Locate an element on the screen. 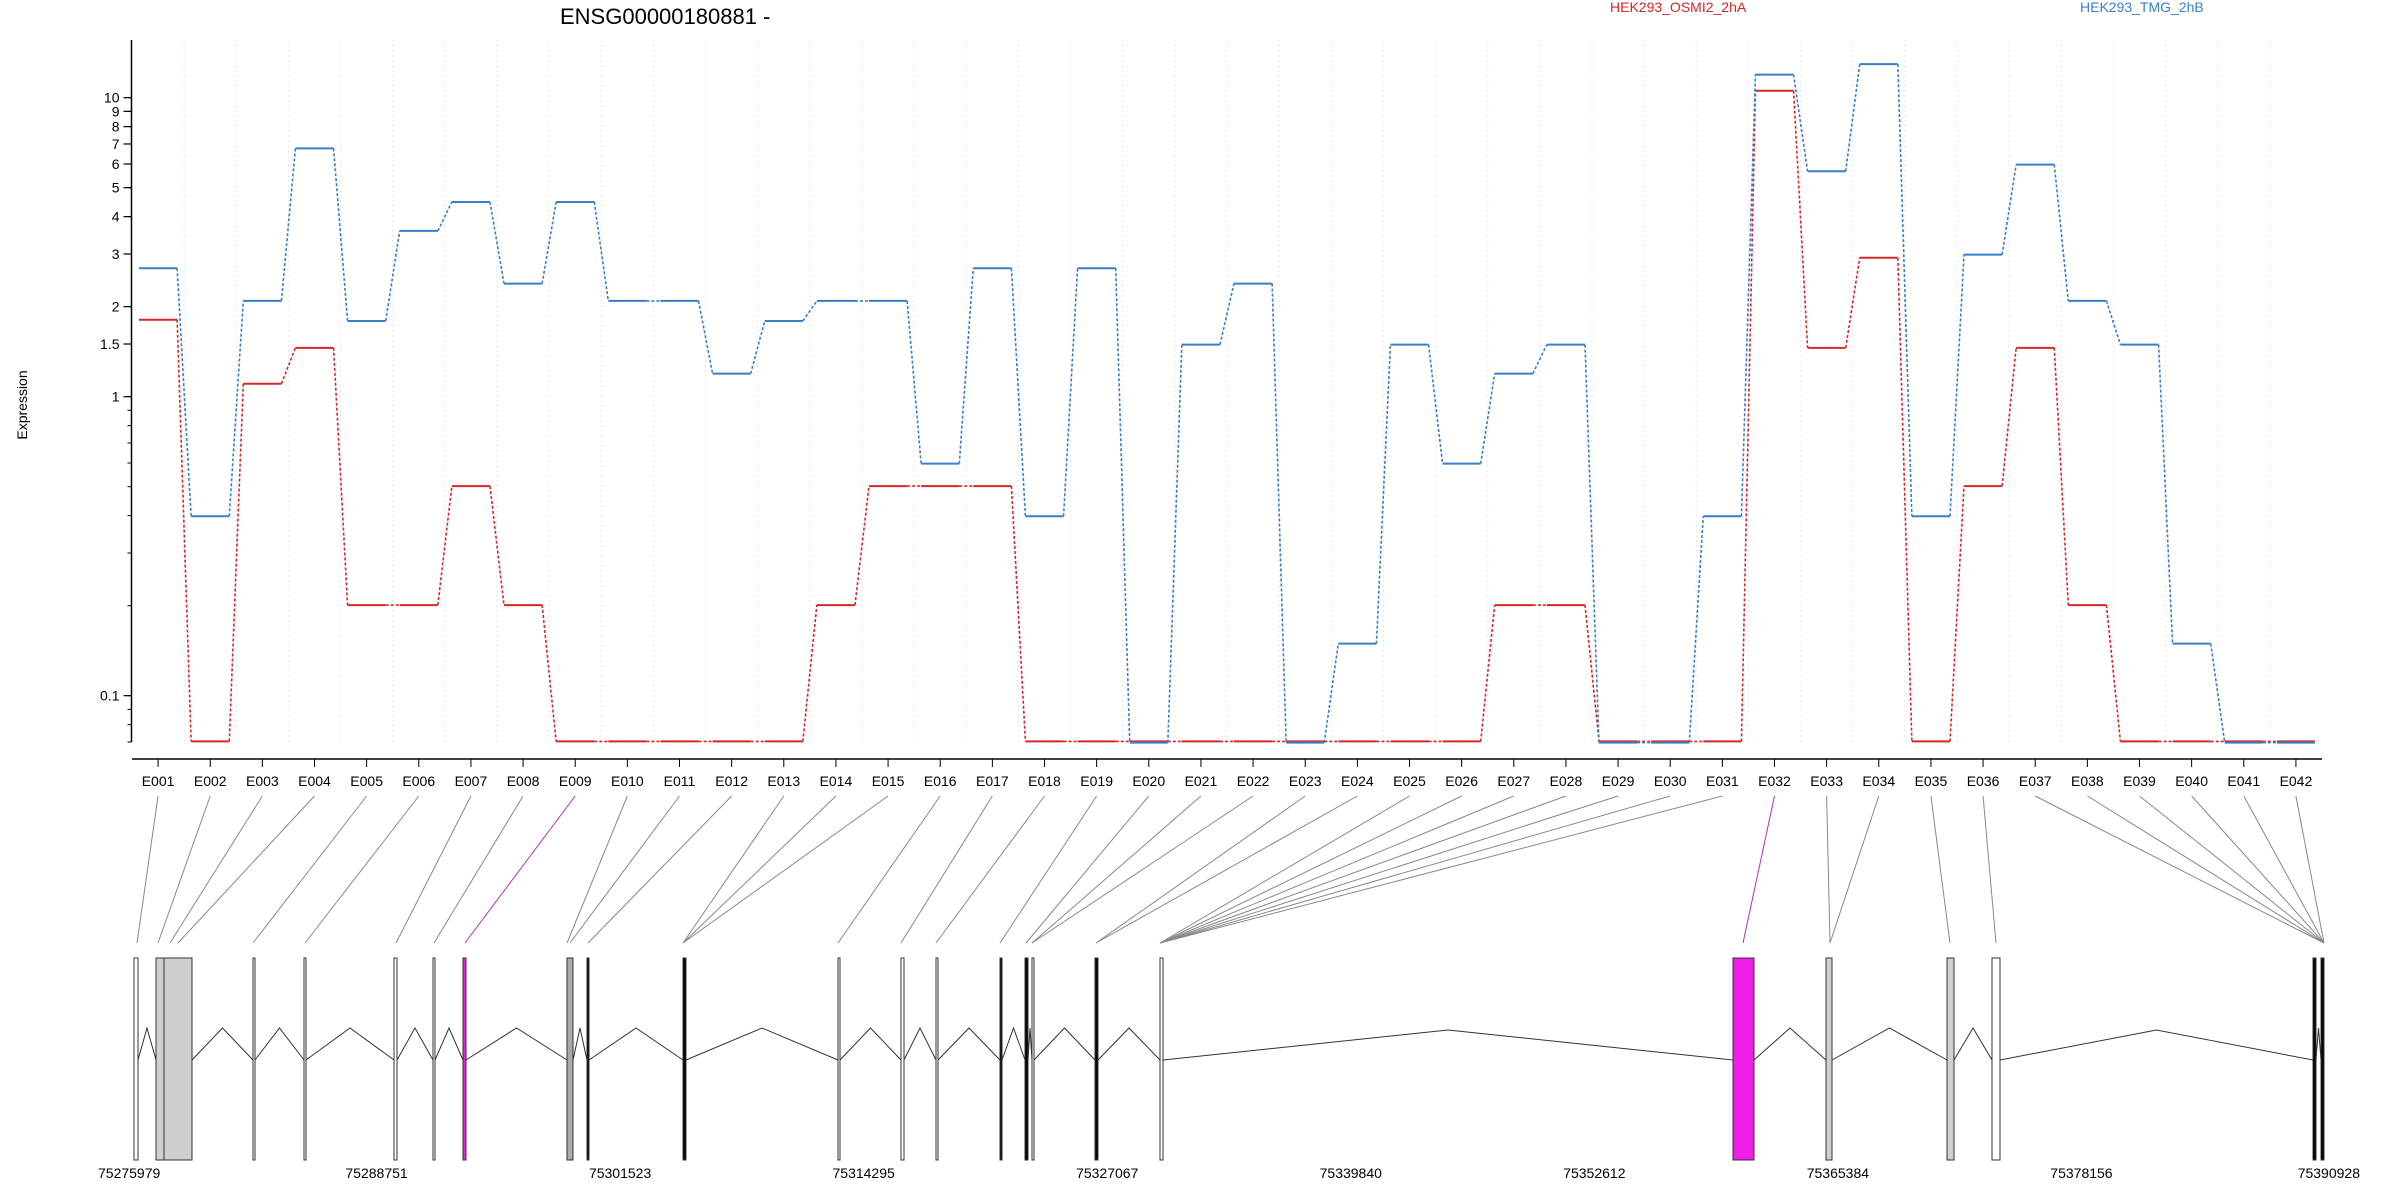  coordinate-label: 75301523 is located at coordinates (620, 1173).